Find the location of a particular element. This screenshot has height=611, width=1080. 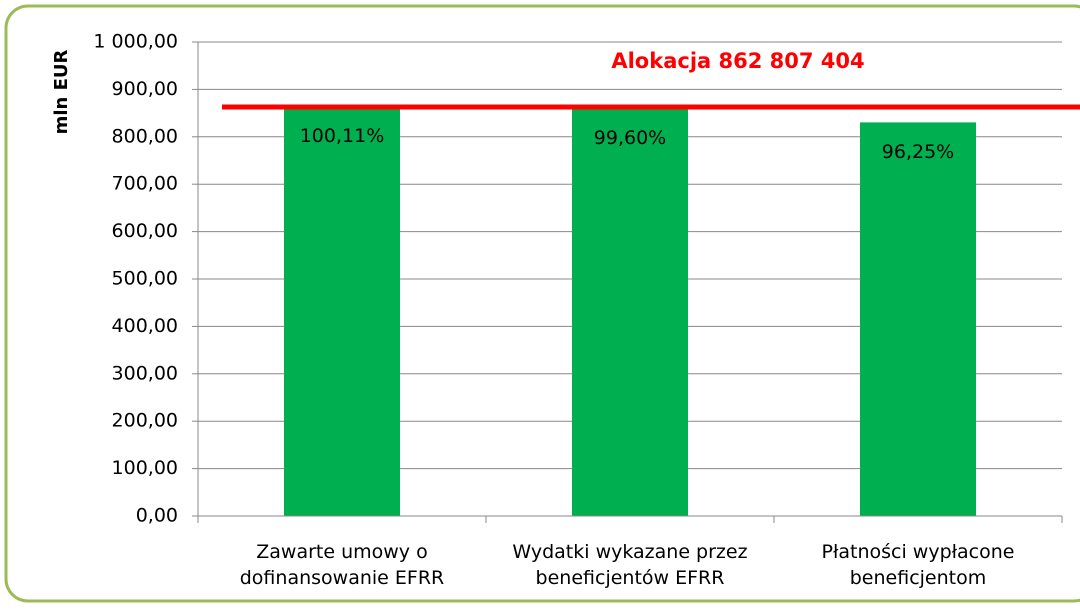

y-tick-label: 0,00 is located at coordinates (157, 516).